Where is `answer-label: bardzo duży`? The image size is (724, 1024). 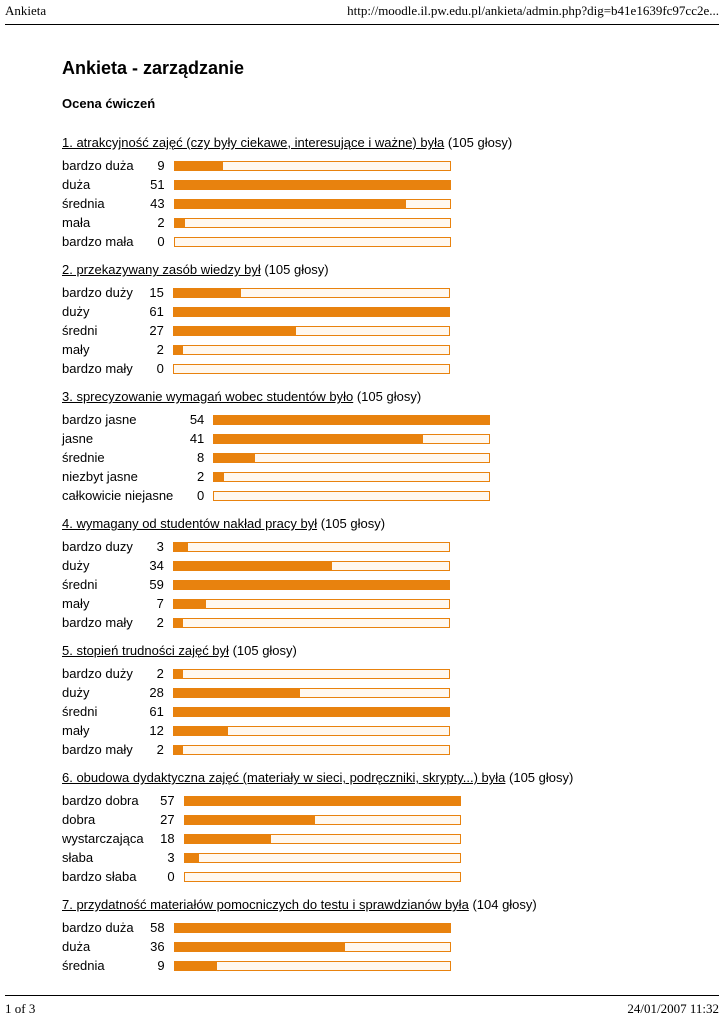 answer-label: bardzo duży is located at coordinates (97, 292).